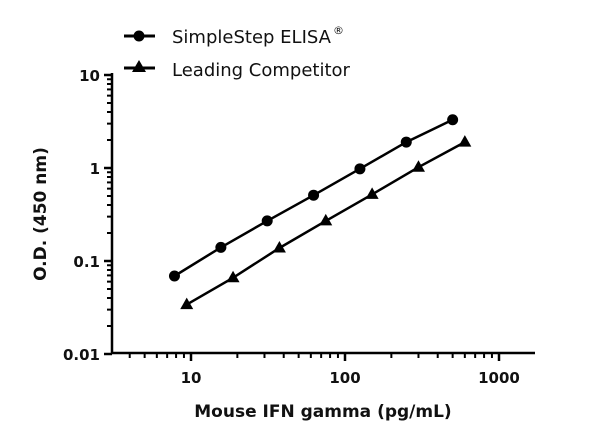  Describe the element at coordinates (89, 76) in the screenshot. I see `y-tick-label: 10` at that location.